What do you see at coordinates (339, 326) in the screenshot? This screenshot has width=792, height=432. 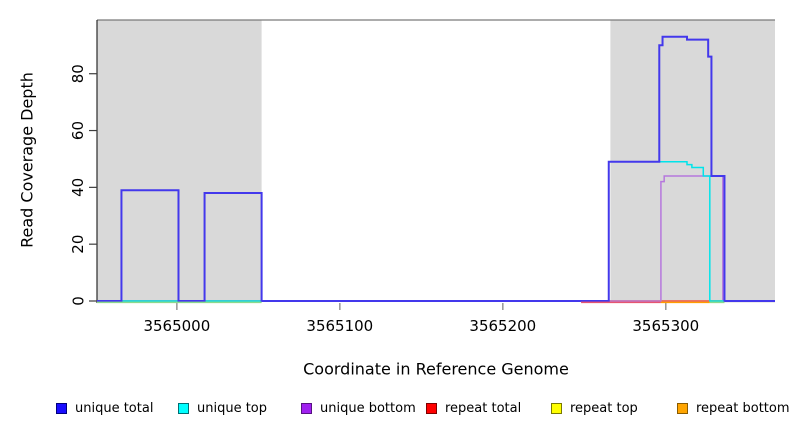 I see `x-tick-label: 3565100` at bounding box center [339, 326].